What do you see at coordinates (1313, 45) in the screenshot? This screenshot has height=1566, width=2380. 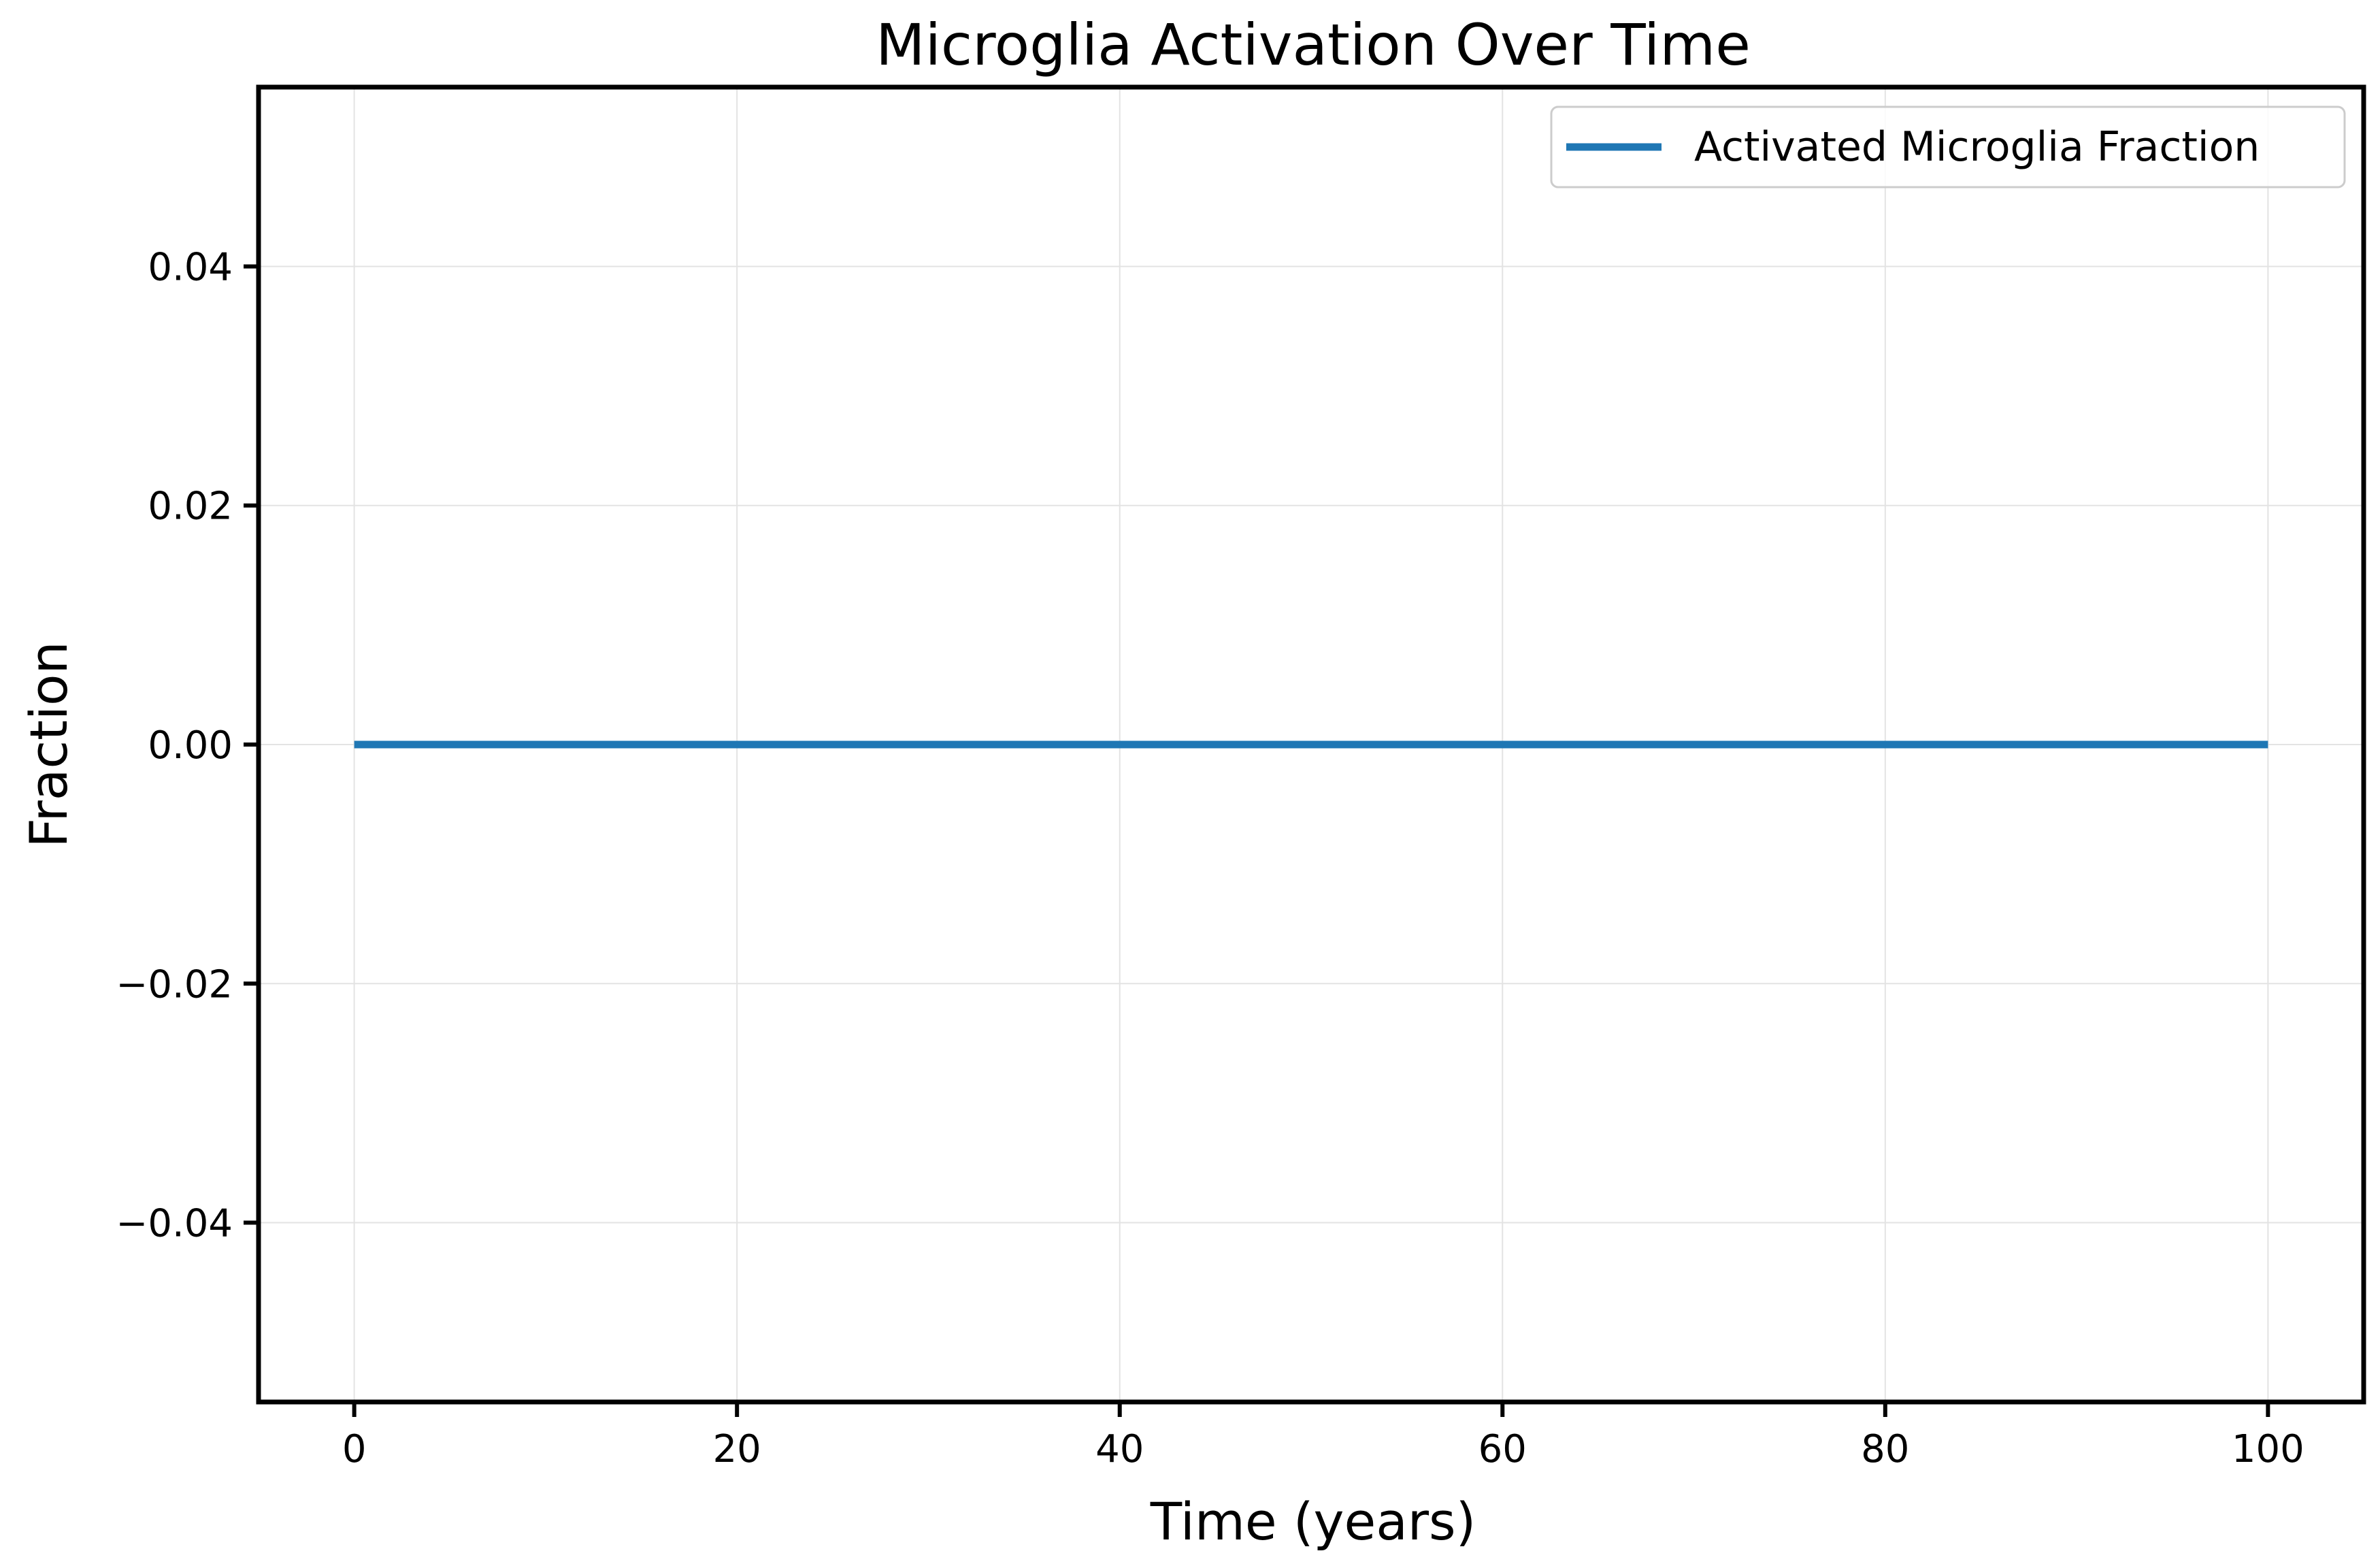 I see `chart-title: Microglia Activation Over Time` at bounding box center [1313, 45].